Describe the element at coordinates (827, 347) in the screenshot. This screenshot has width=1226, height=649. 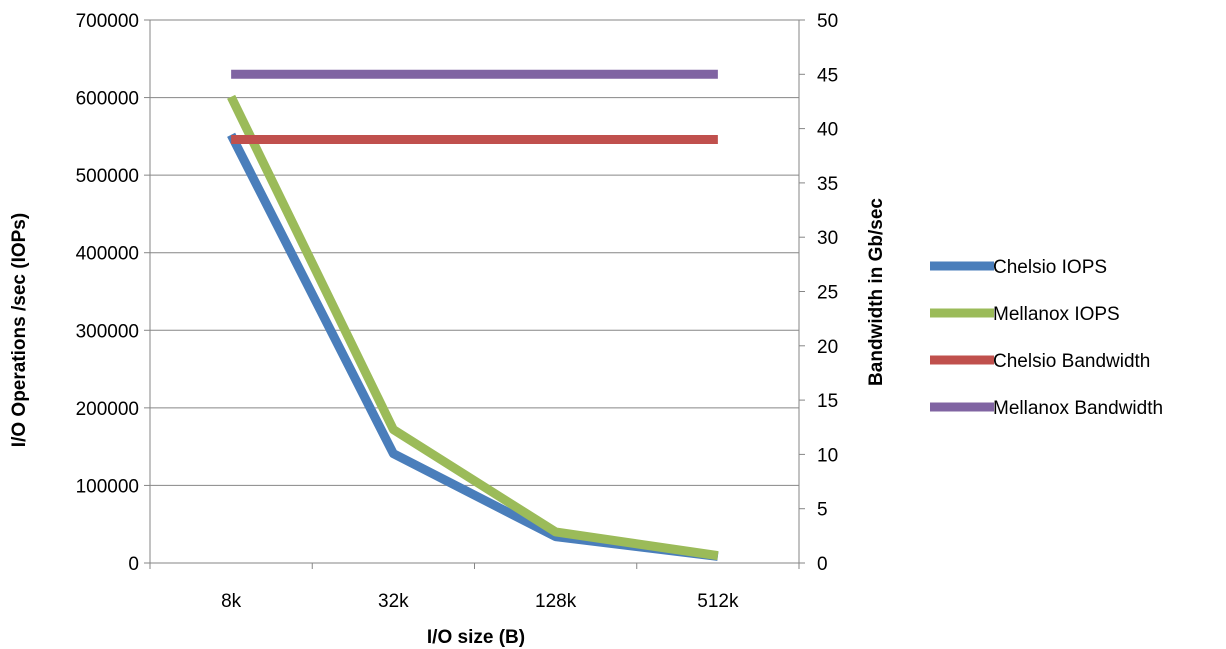
I see `right-tick-label: 20` at that location.